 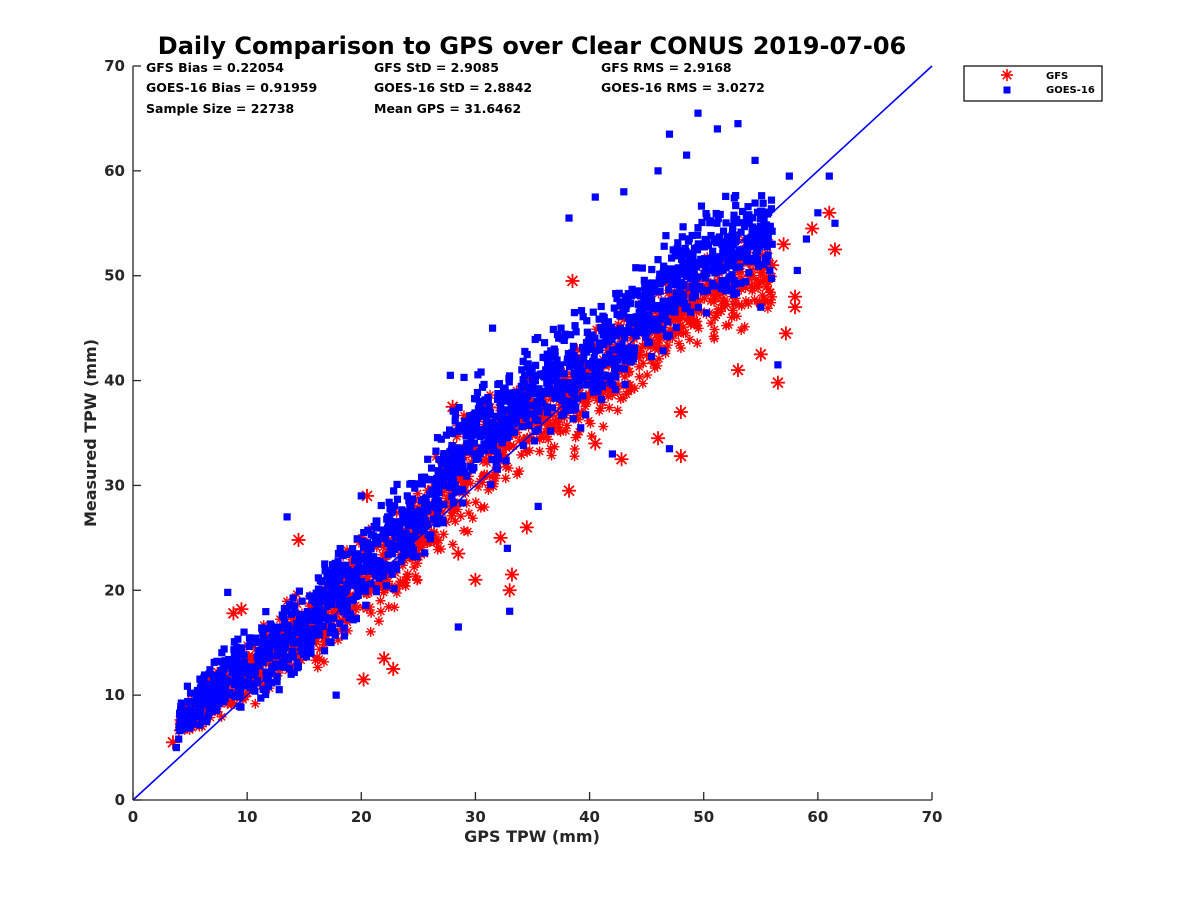 What do you see at coordinates (453, 87) in the screenshot?
I see `stat-text: GOES-16 StD = 2.8842` at bounding box center [453, 87].